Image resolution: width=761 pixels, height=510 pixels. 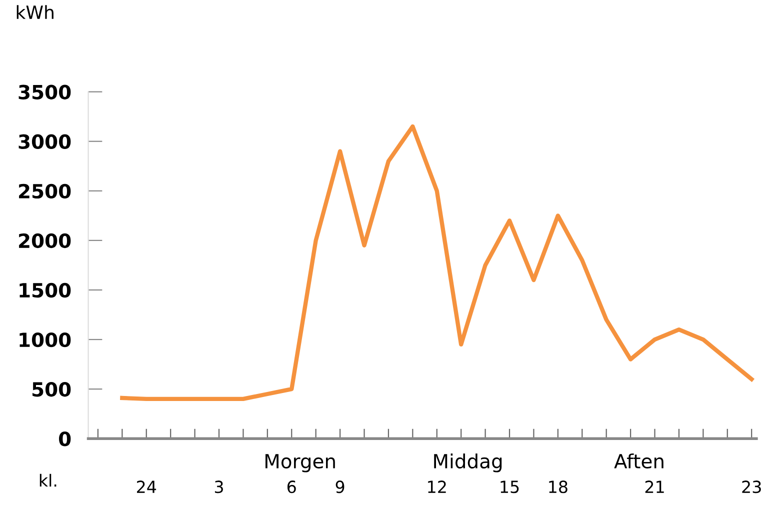 I want to click on text: kl., so click(x=48, y=480).